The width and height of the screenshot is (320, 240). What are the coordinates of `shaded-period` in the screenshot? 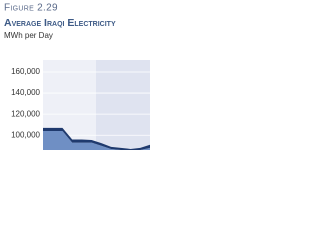 It's located at (123, 105).